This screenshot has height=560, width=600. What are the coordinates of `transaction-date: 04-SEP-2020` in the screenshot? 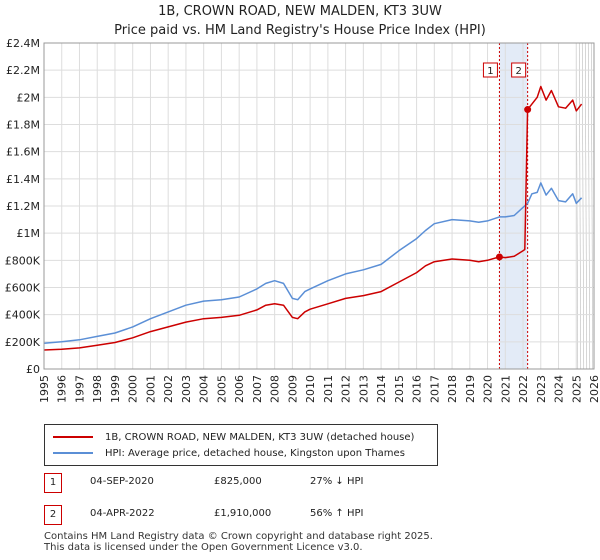 It's located at (122, 481).